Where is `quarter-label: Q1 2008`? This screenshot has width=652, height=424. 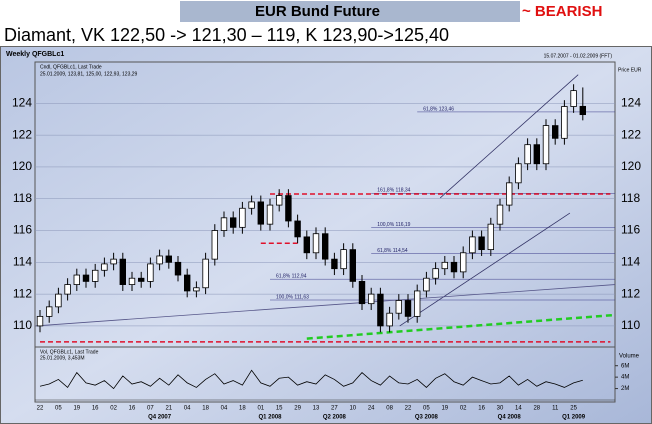
quarter-label: Q1 2008 is located at coordinates (270, 418).